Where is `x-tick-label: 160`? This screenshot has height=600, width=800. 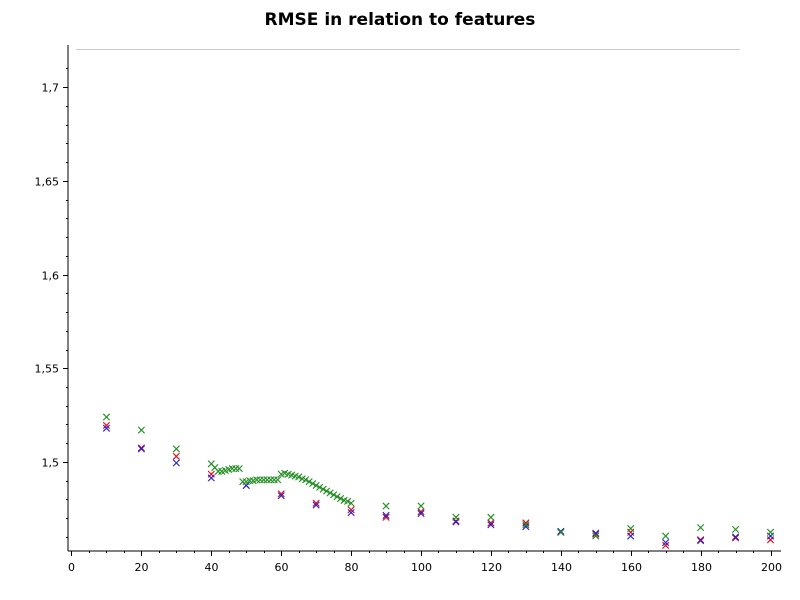
x-tick-label: 160 is located at coordinates (631, 567).